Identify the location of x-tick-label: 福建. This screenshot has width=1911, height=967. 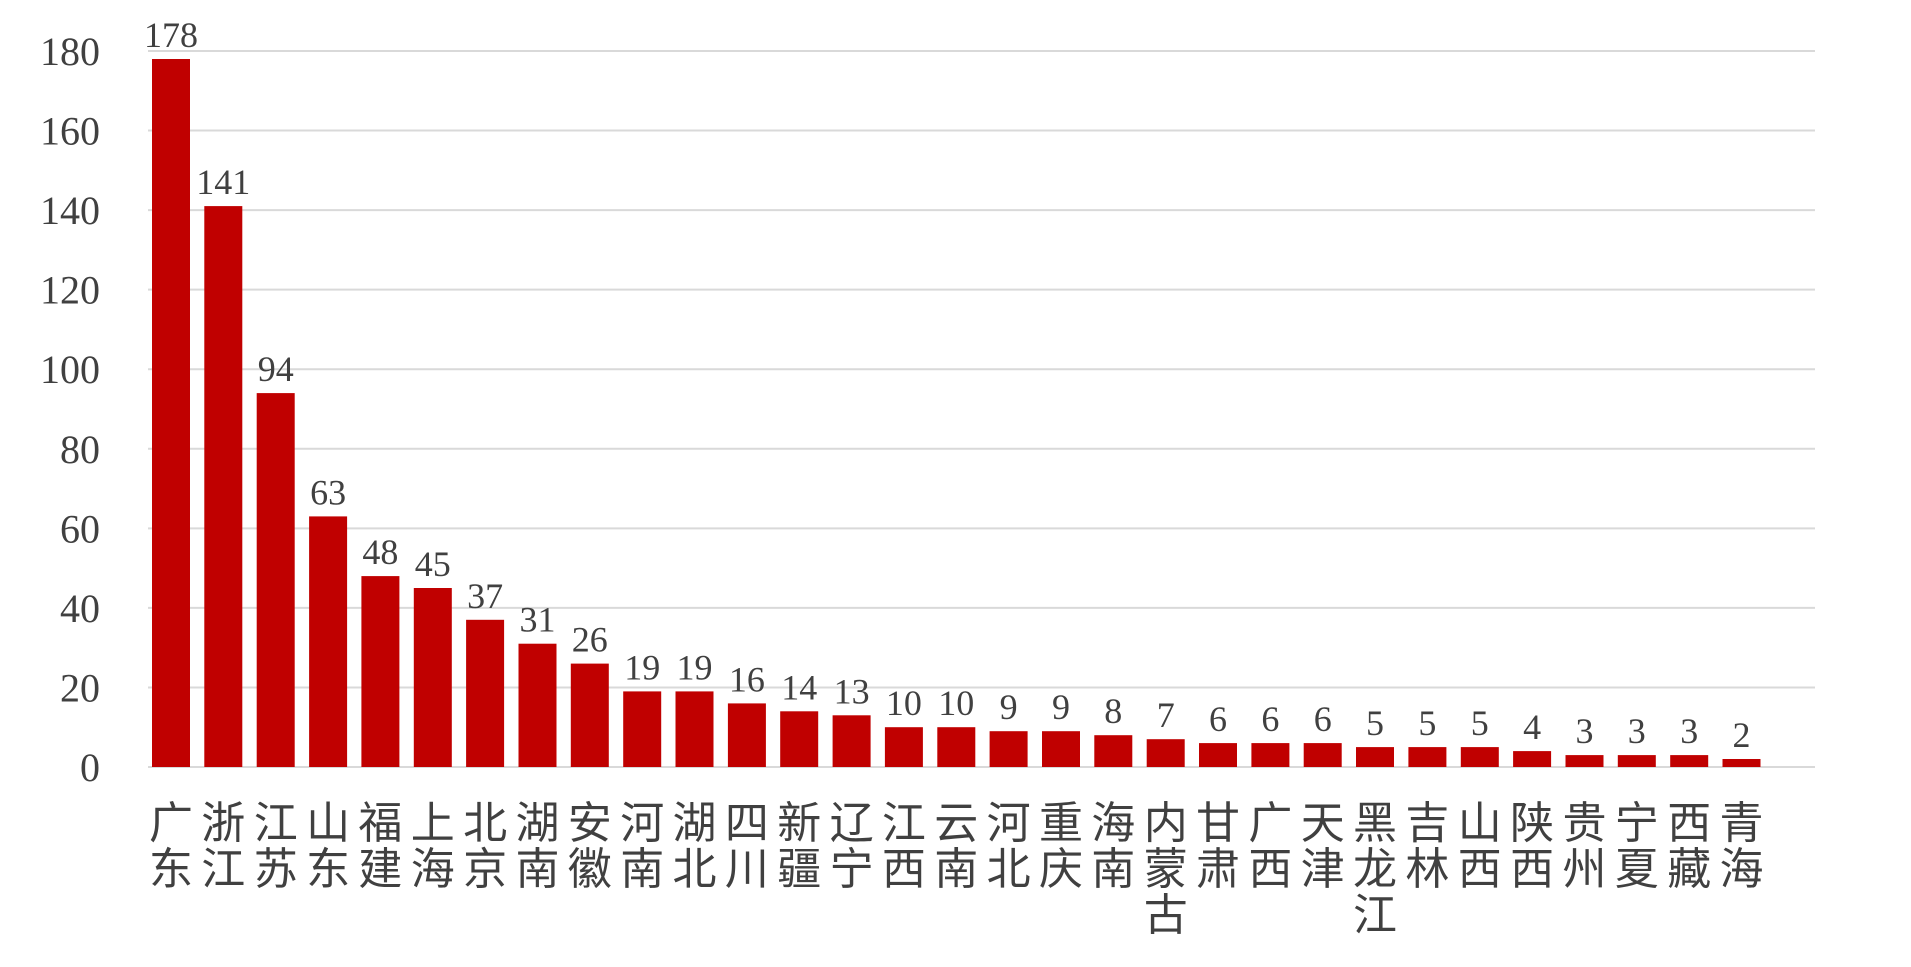
(380, 846).